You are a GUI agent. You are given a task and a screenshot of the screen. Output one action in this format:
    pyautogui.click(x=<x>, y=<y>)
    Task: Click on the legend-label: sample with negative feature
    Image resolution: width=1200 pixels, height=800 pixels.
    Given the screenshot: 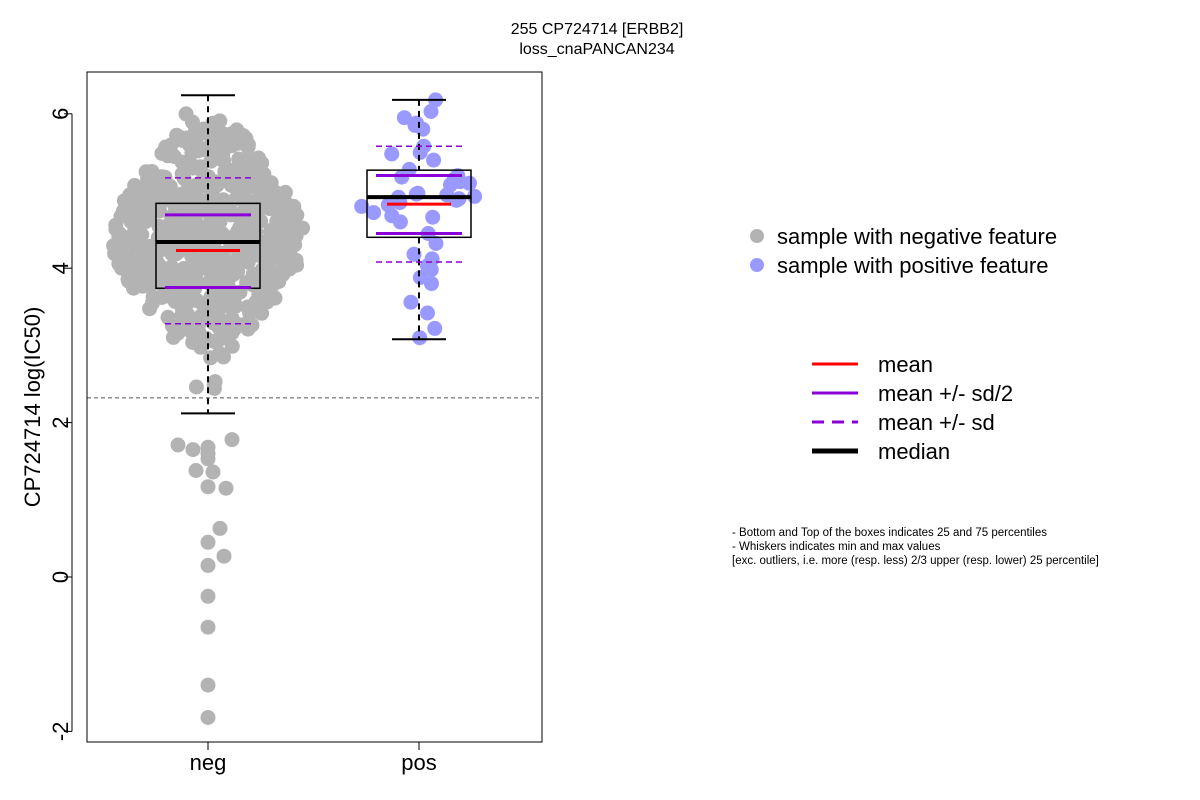 What is the action you would take?
    pyautogui.click(x=917, y=236)
    